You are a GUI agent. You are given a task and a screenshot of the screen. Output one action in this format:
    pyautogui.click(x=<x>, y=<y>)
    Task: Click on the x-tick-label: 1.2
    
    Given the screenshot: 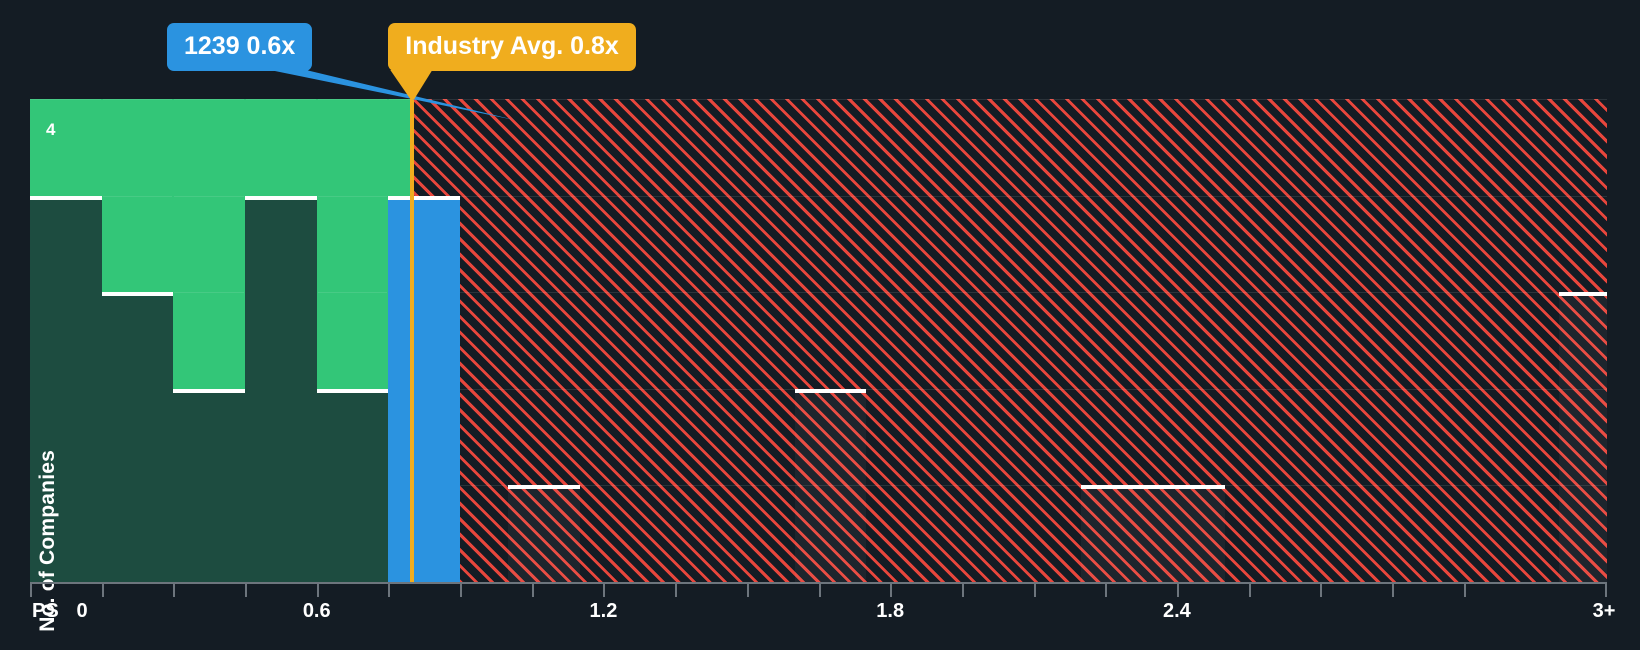 What is the action you would take?
    pyautogui.click(x=603, y=611)
    